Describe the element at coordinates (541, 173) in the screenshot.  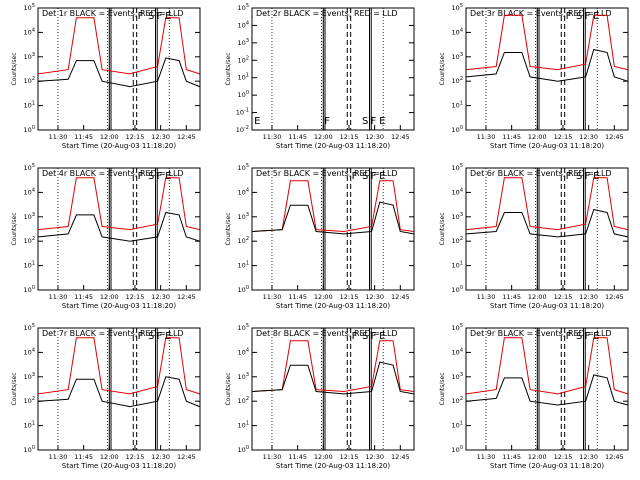
I see `panel-title: Det 6r BLACK = Events, RED = LLD` at that location.